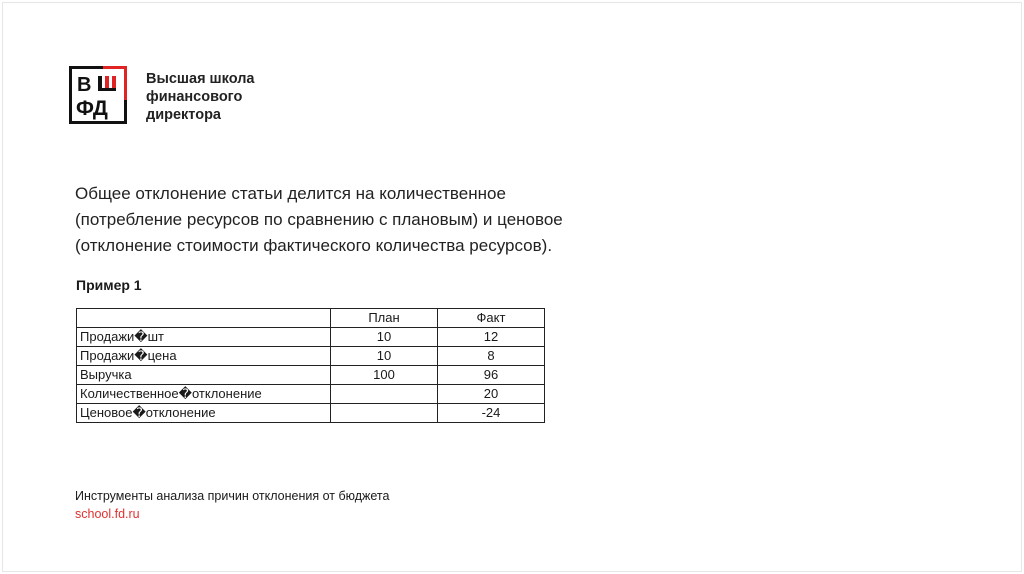 This screenshot has height=574, width=1024. Describe the element at coordinates (92, 108) in the screenshot. I see `svg-text: ФД` at that location.